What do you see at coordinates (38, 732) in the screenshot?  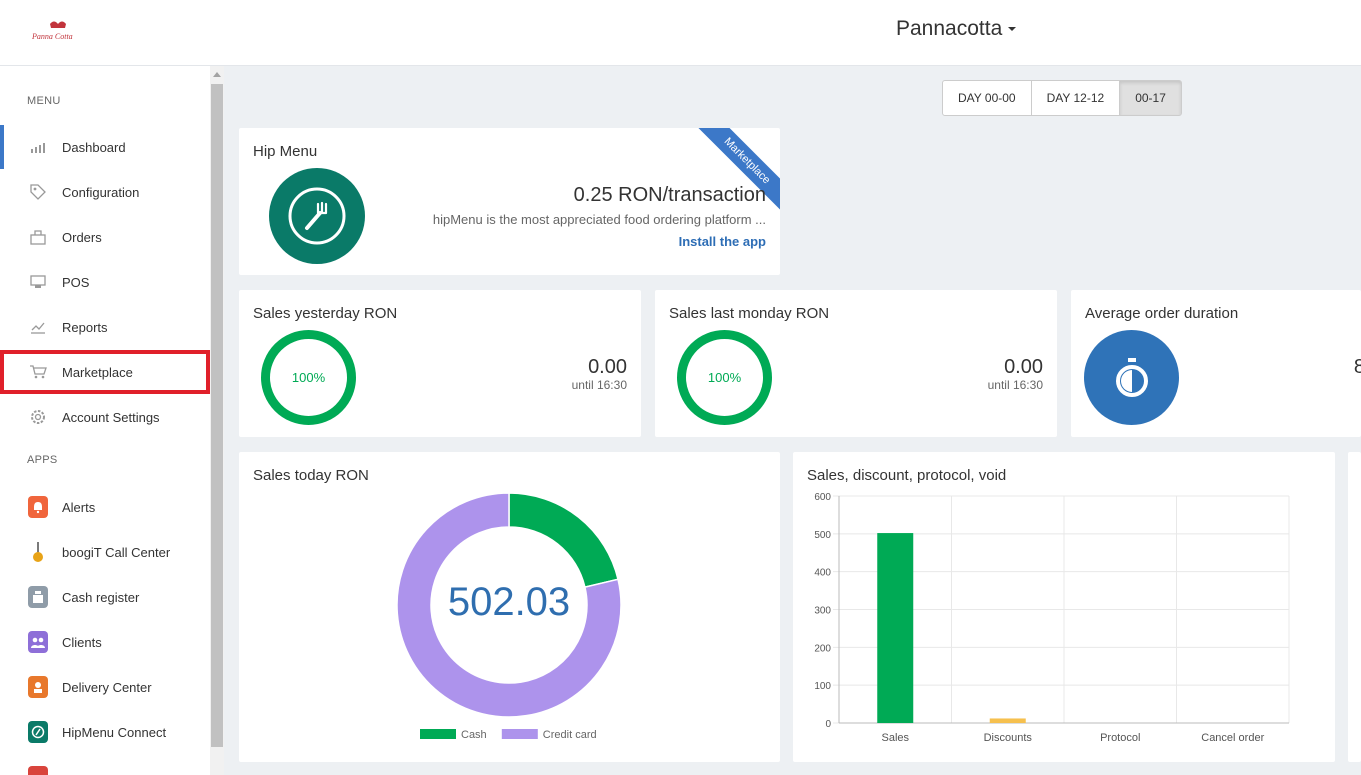 I see `hipmenu-icon` at bounding box center [38, 732].